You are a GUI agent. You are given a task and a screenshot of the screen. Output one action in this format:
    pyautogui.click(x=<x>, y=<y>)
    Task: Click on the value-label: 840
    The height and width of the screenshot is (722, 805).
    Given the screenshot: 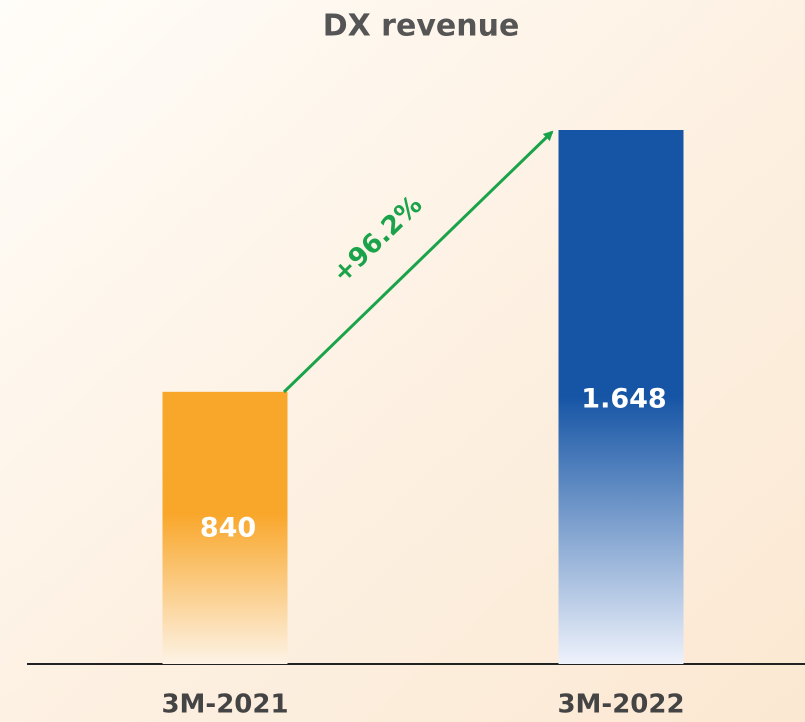 What is the action you would take?
    pyautogui.click(x=228, y=527)
    